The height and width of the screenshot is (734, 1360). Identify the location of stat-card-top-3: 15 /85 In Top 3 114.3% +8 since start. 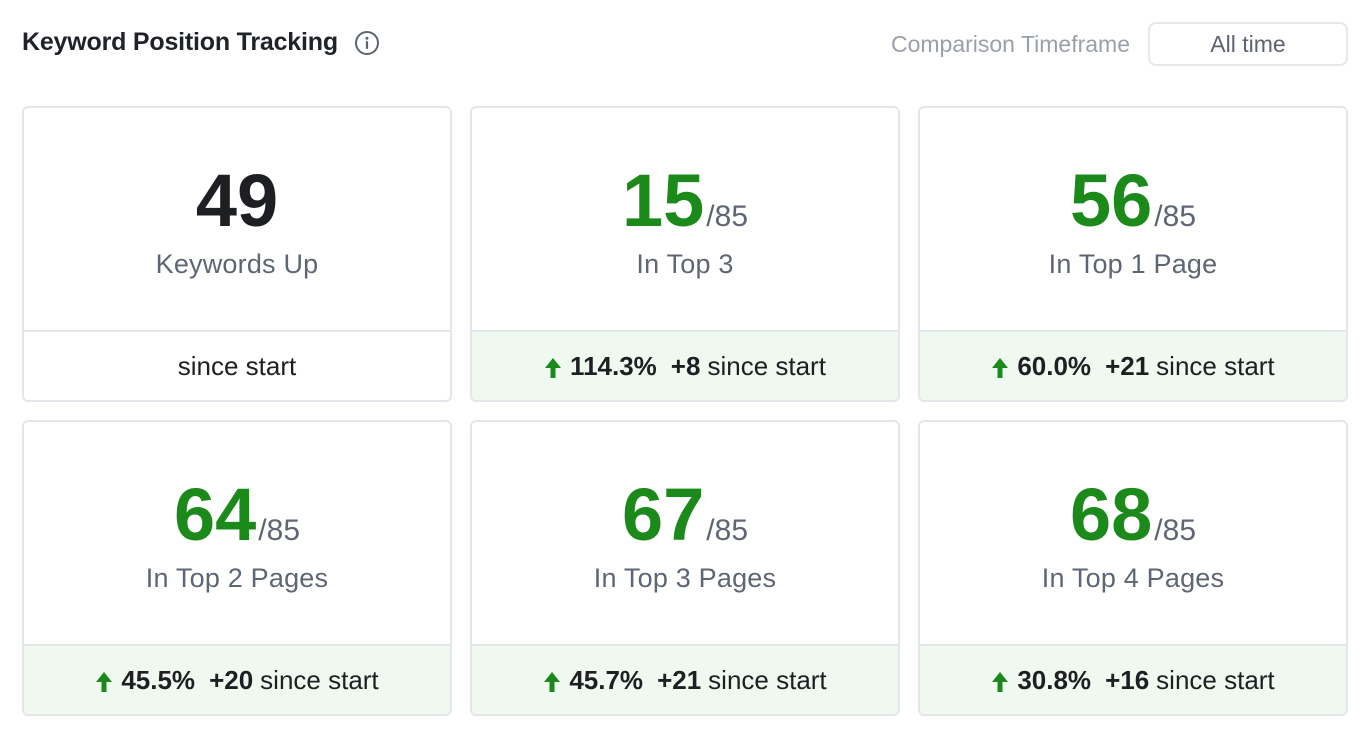
(685, 254).